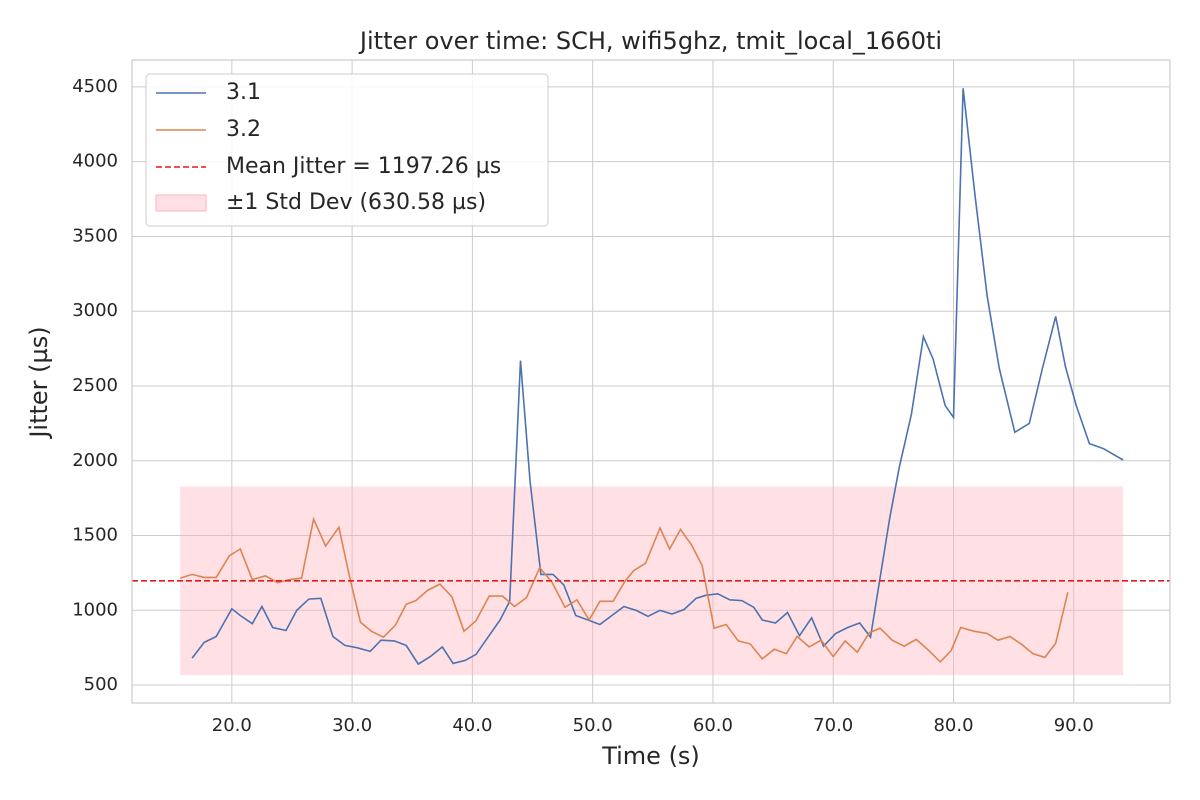  I want to click on x-tick-label: 40.0, so click(472, 725).